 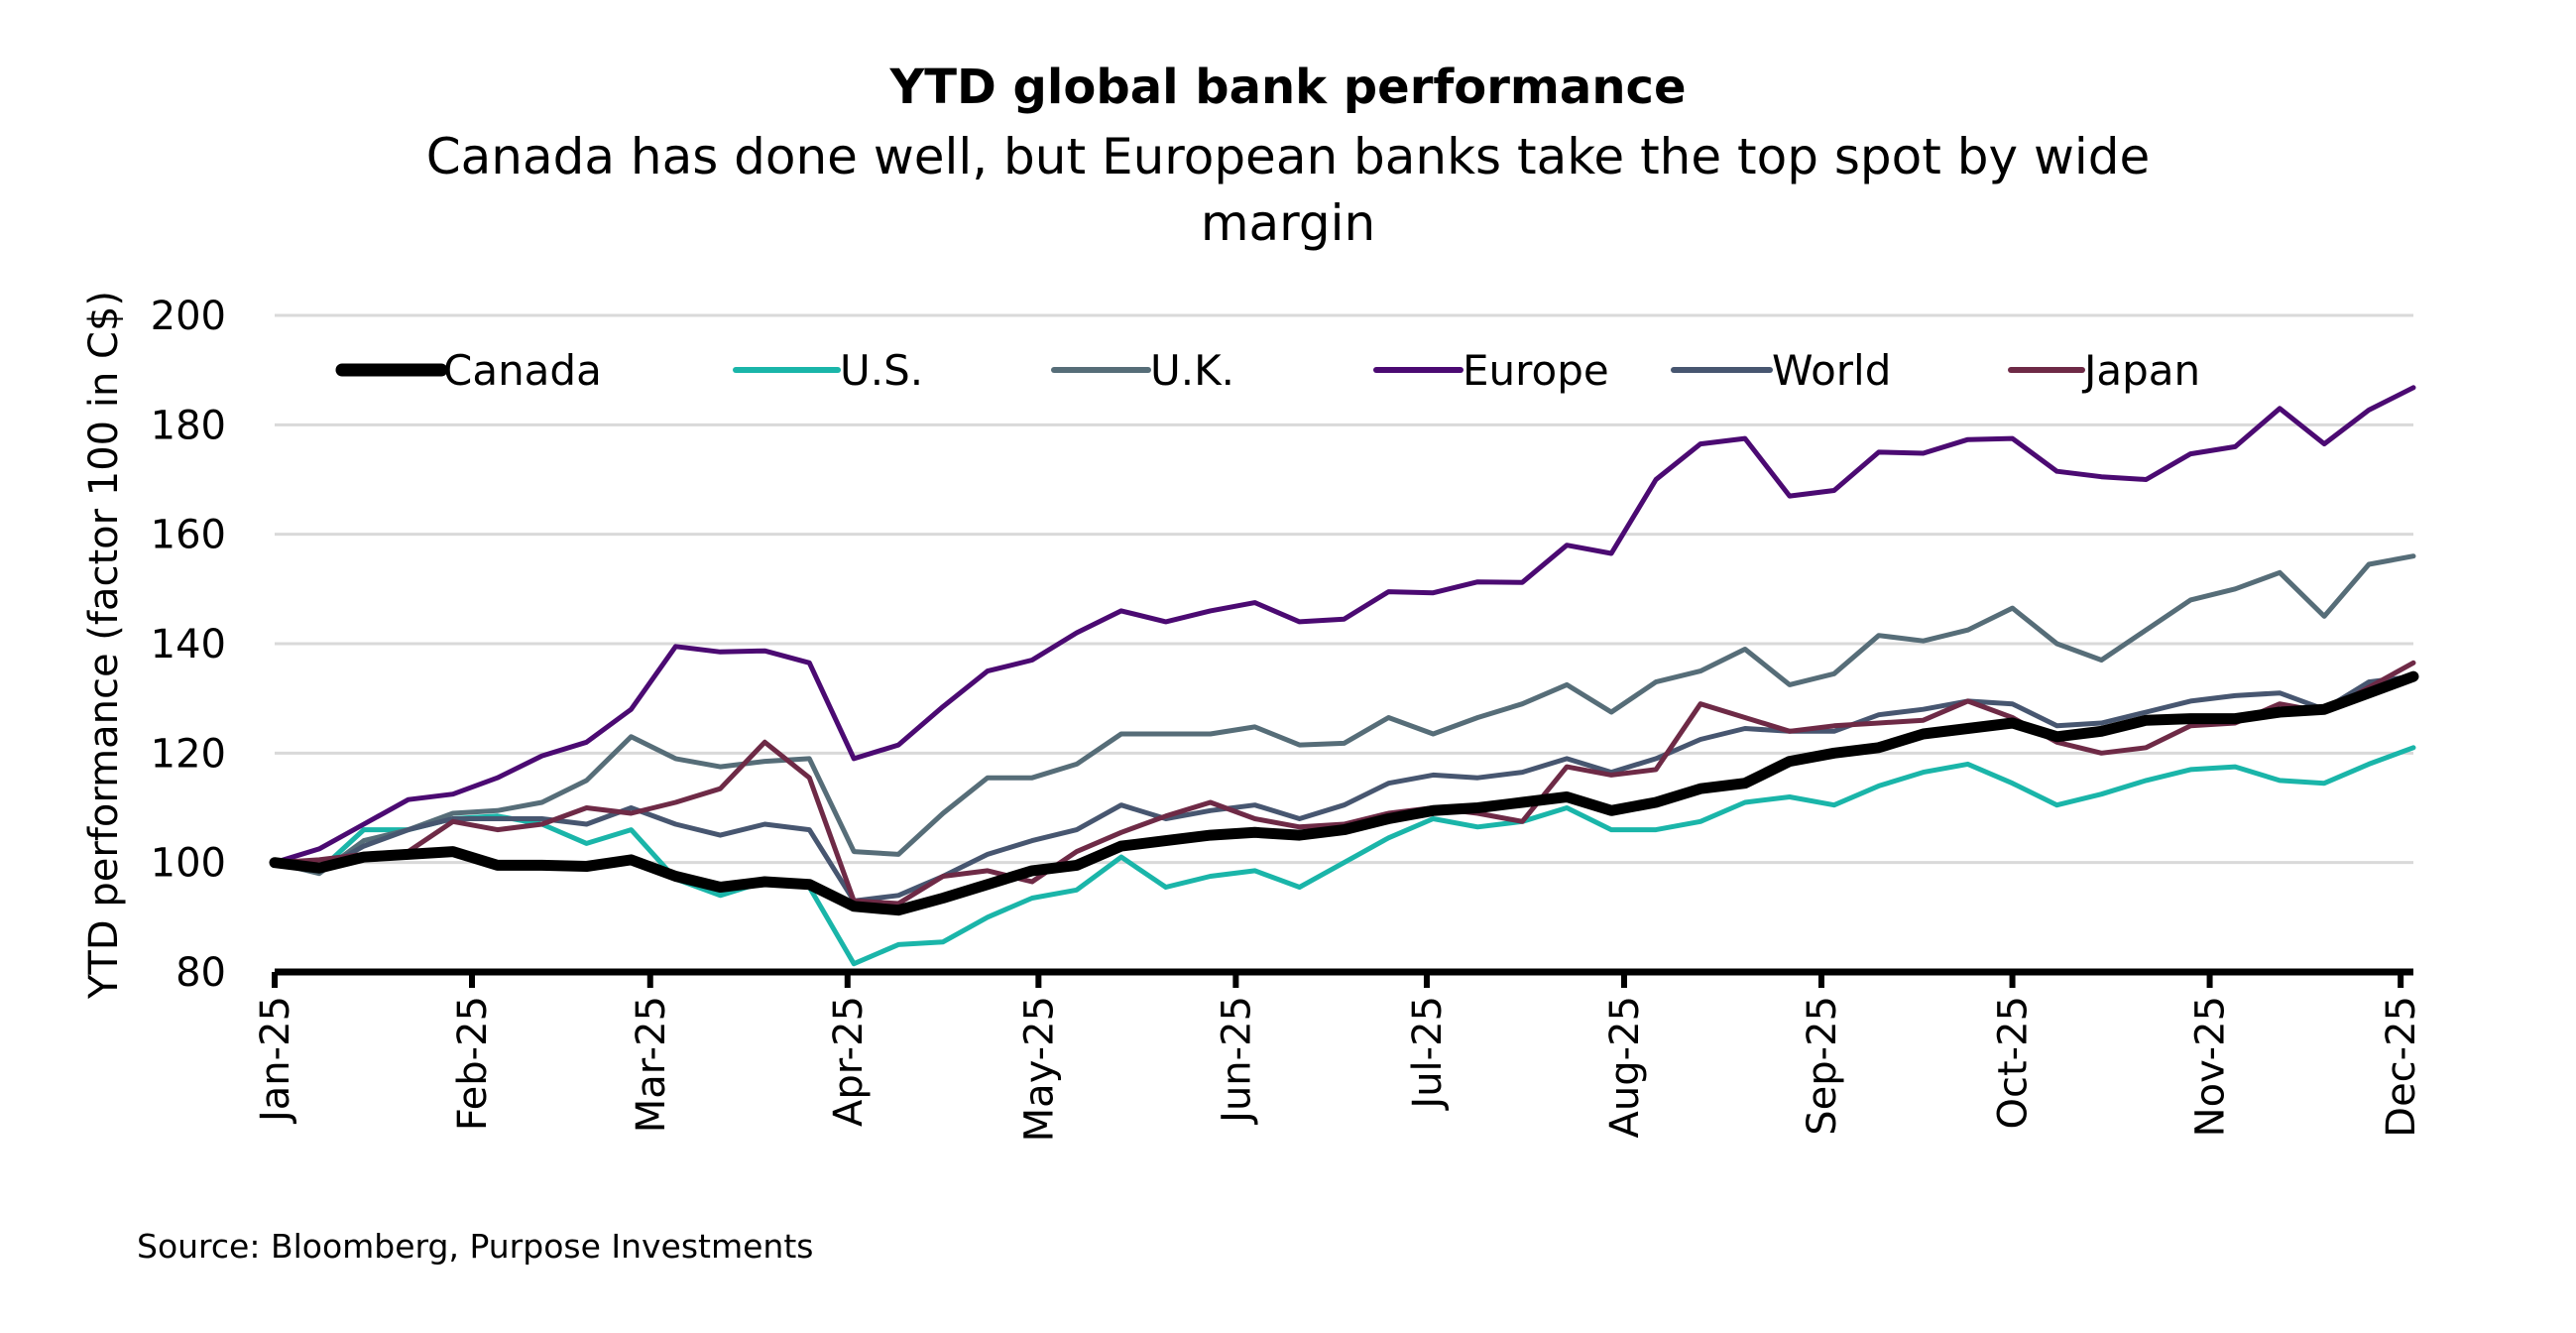 What do you see at coordinates (882, 370) in the screenshot?
I see `legend-label: U.S.` at bounding box center [882, 370].